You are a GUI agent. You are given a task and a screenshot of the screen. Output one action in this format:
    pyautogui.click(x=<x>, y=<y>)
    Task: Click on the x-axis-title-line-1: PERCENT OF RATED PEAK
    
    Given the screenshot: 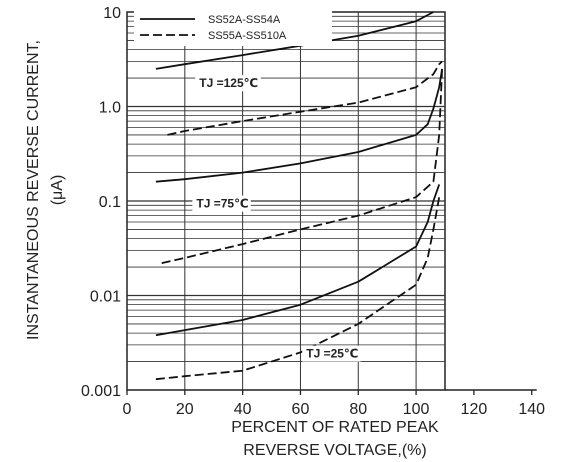 What is the action you would take?
    pyautogui.click(x=335, y=427)
    